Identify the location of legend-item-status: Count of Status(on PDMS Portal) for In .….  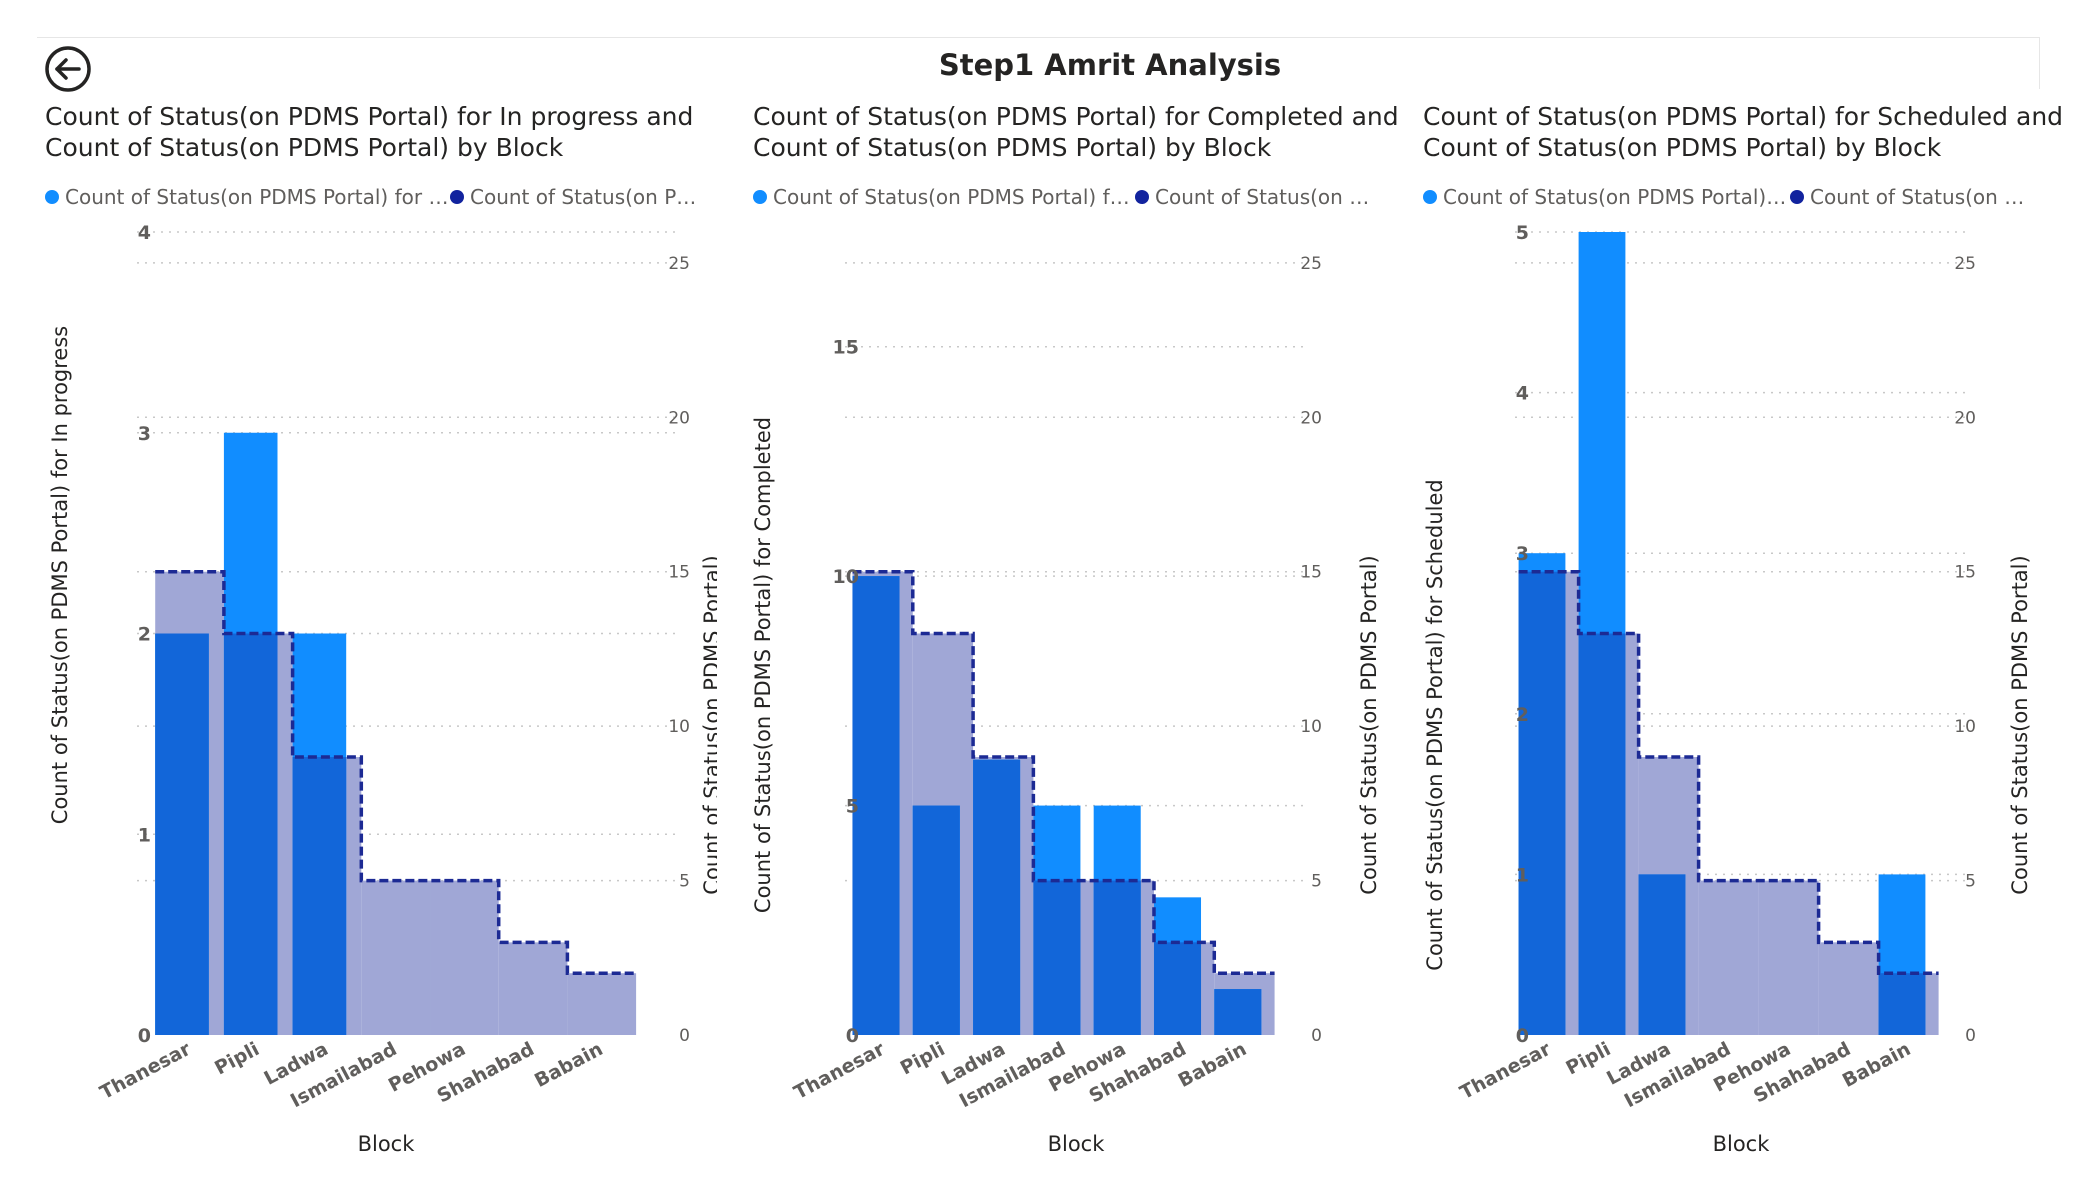
(247, 197).